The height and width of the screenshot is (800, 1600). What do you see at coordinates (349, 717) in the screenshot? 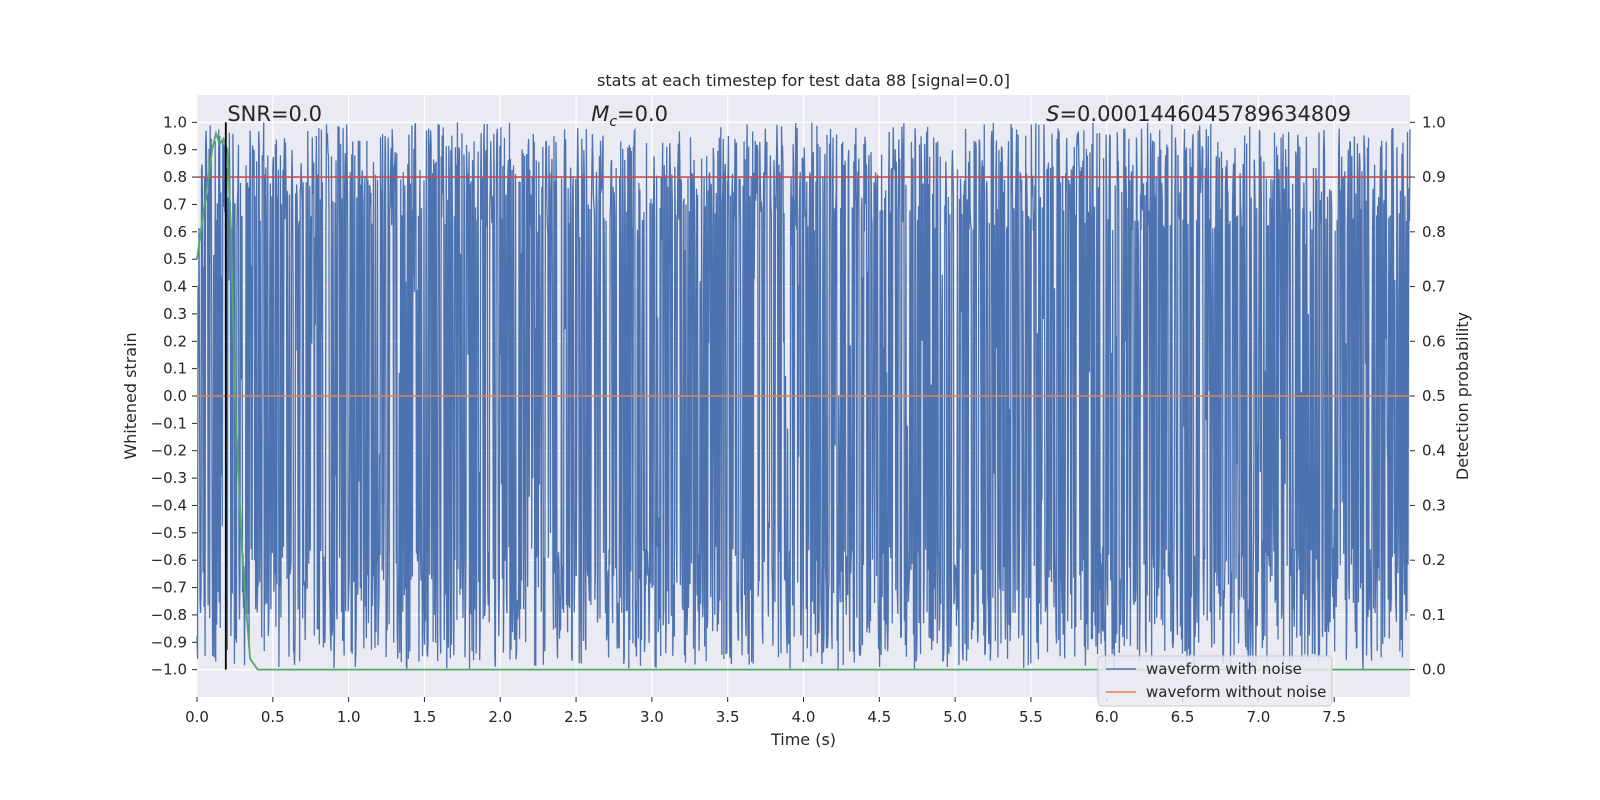
I see `x-tick-label: 1.0` at bounding box center [349, 717].